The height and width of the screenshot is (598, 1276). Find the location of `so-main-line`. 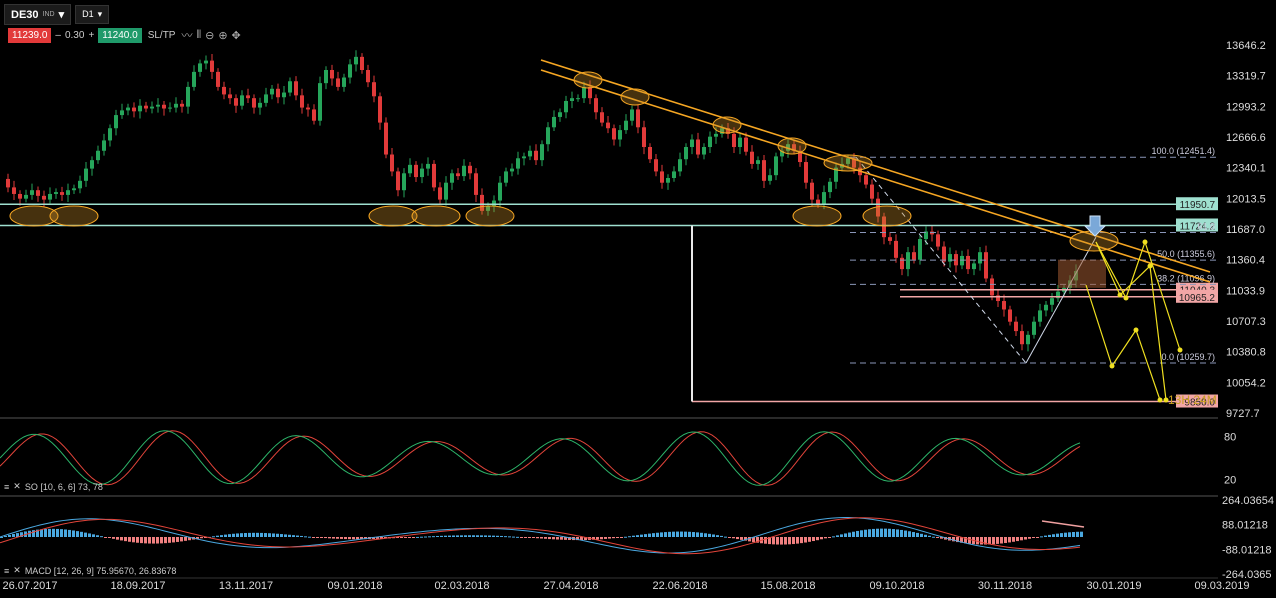

so-main-line is located at coordinates (540, 458).